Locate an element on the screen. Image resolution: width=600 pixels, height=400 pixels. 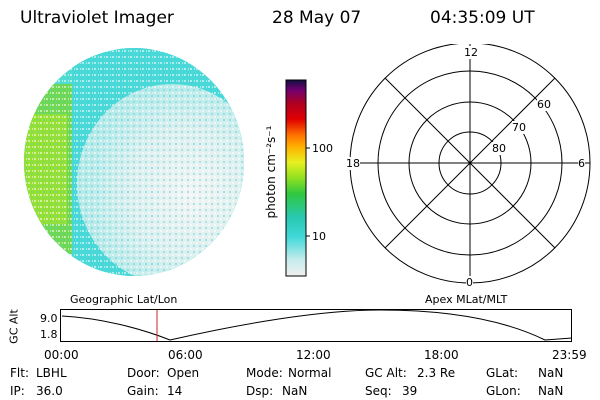
time-label: 04:35:09 UT is located at coordinates (482, 18).